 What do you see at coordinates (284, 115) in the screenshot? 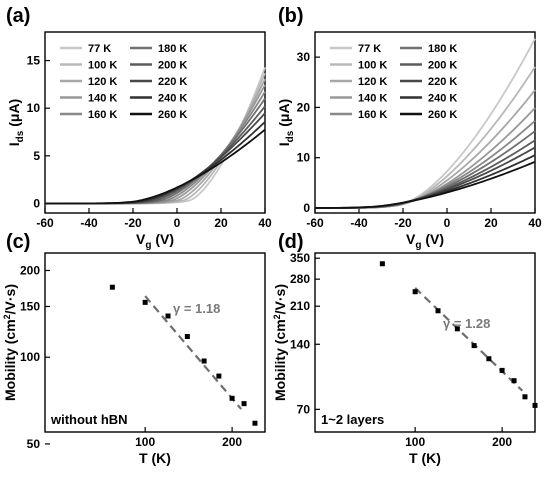
I see `y-axis-label-unit: (μA)` at bounding box center [284, 115].